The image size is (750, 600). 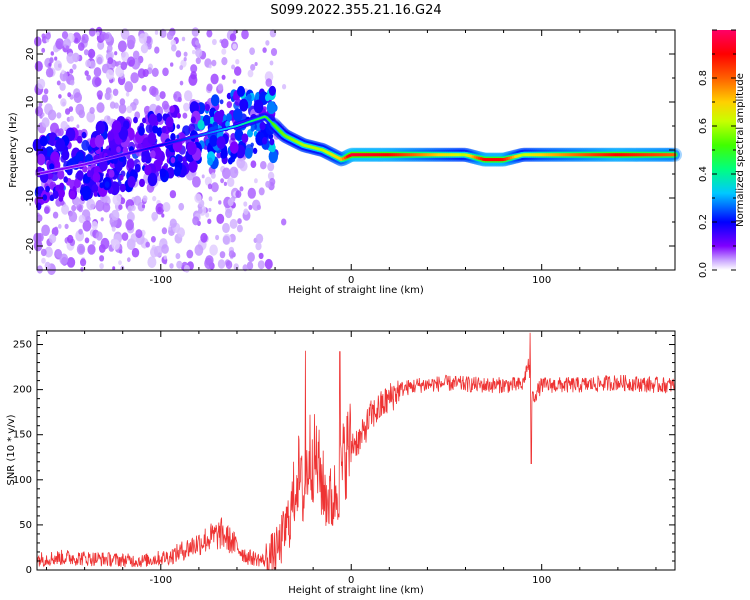 I want to click on tick-label: 100, so click(x=22, y=480).